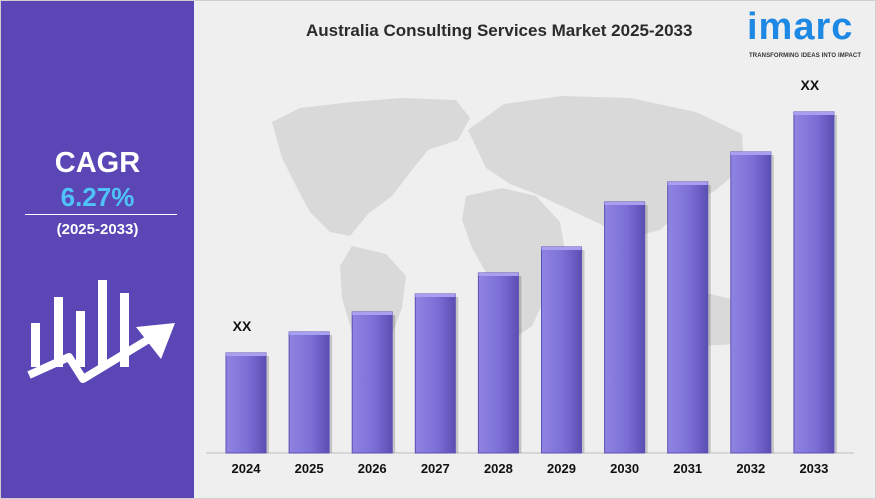 The width and height of the screenshot is (876, 499). I want to click on bar-cap-2028, so click(498, 274).